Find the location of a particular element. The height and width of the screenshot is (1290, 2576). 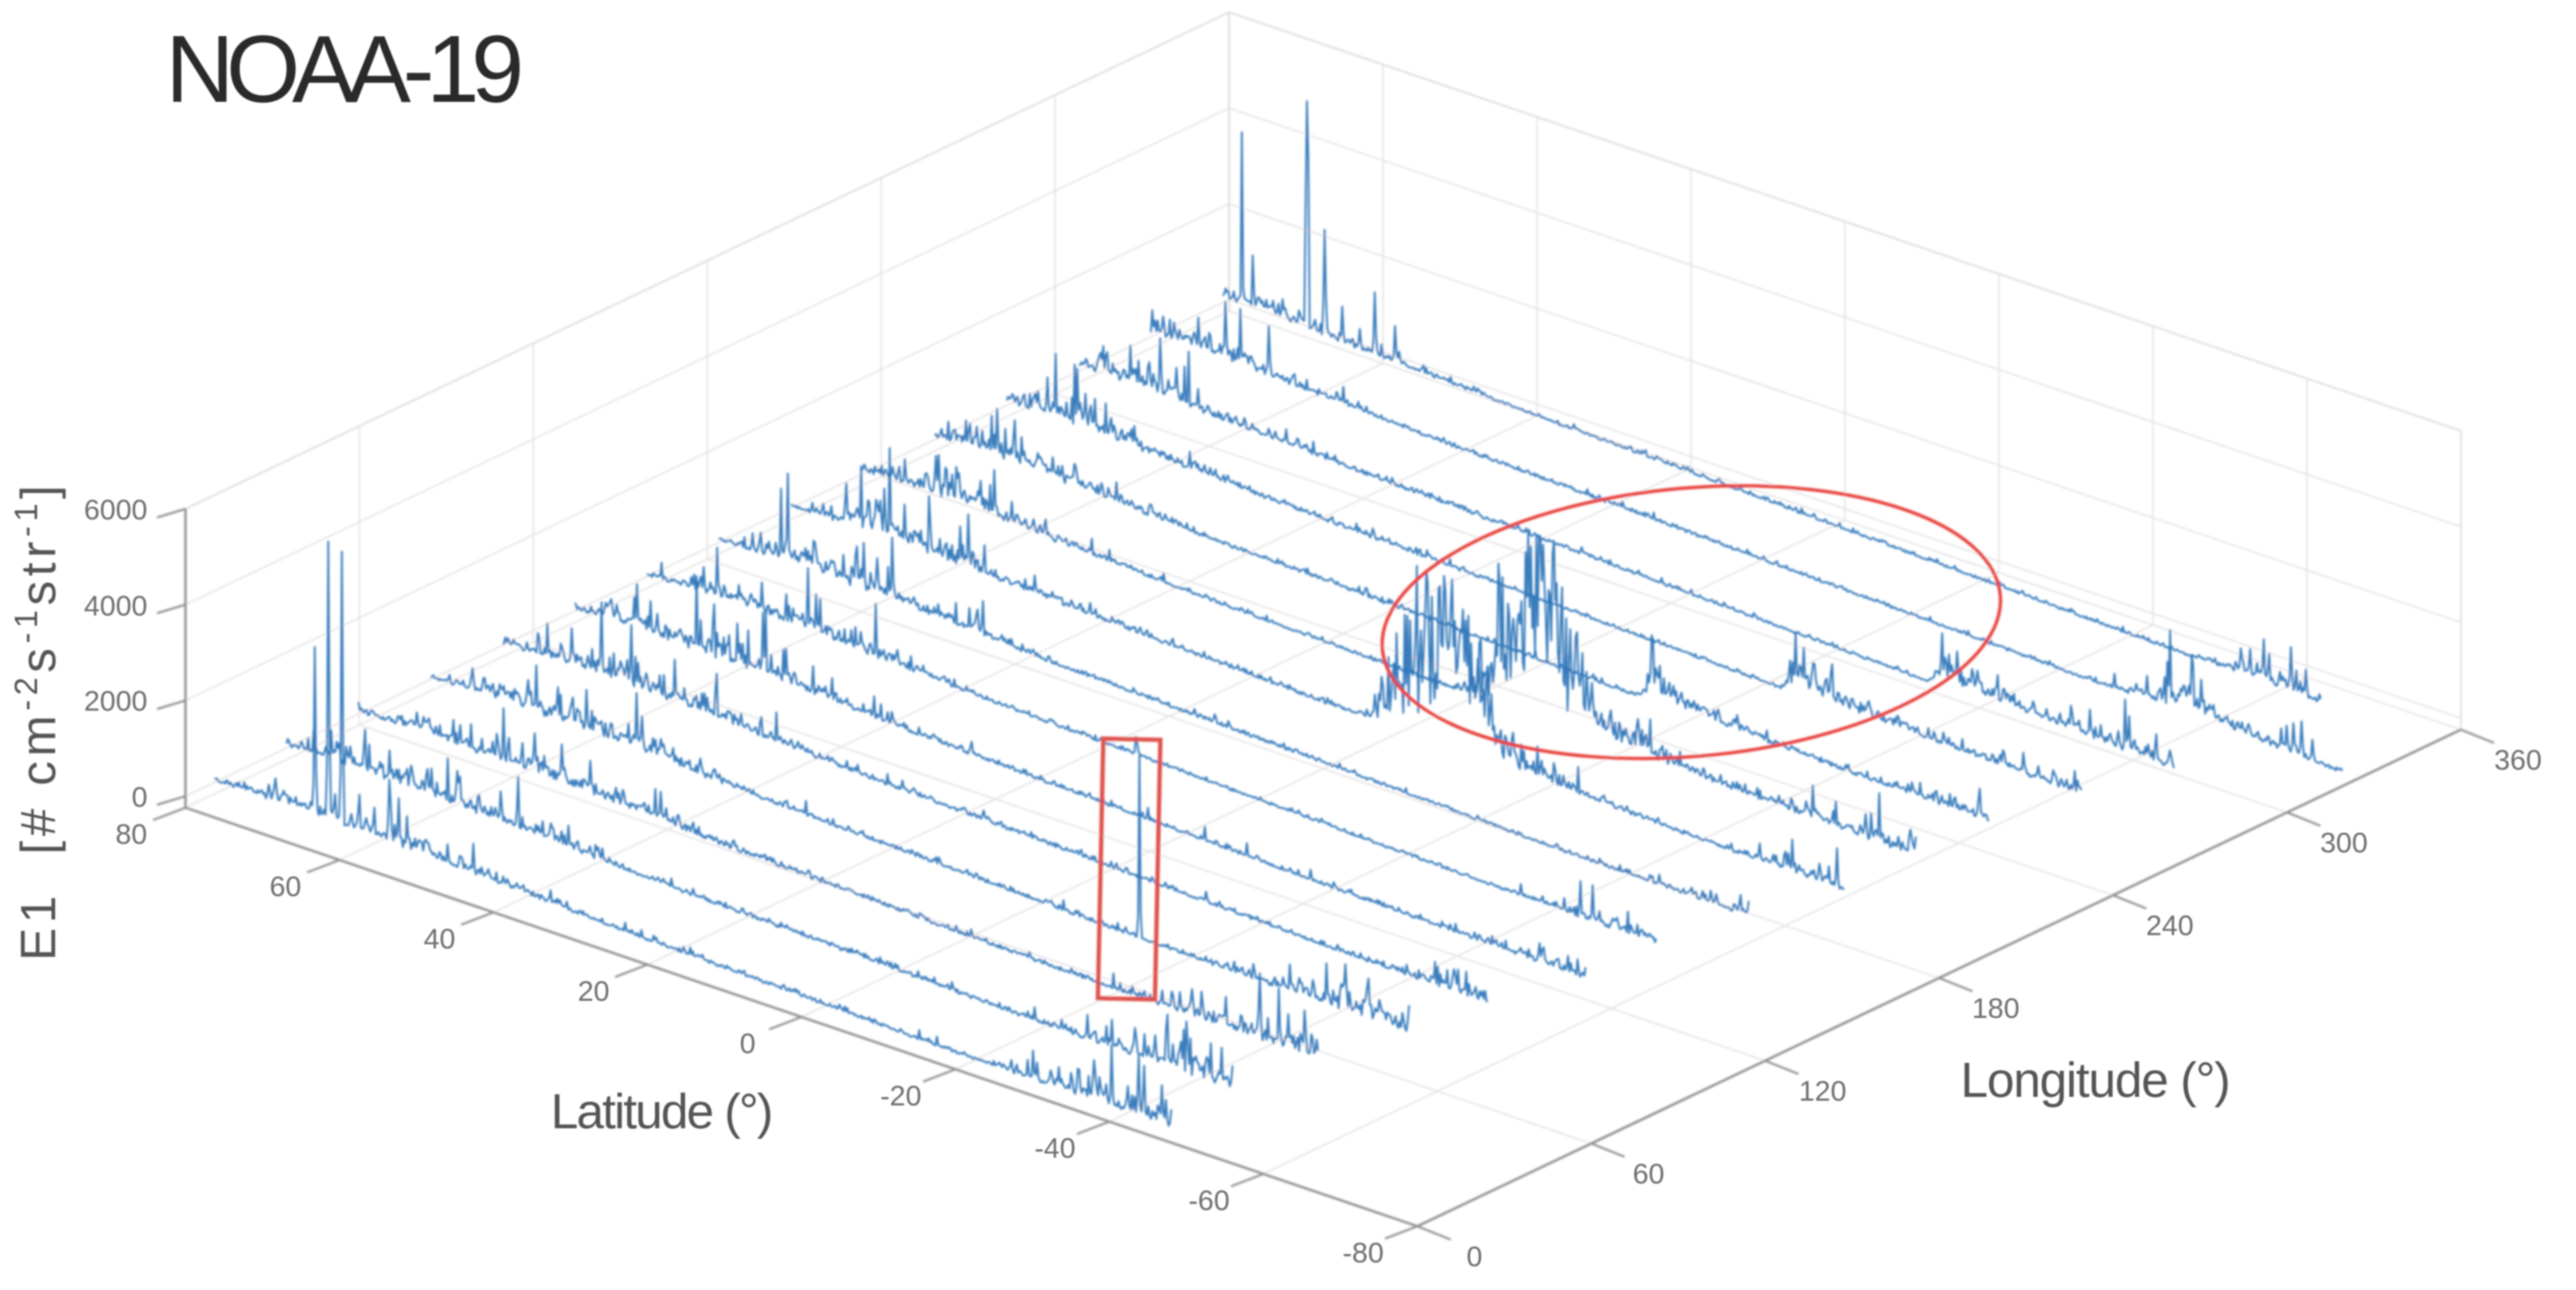

svg-text: -20 is located at coordinates (901, 1096).